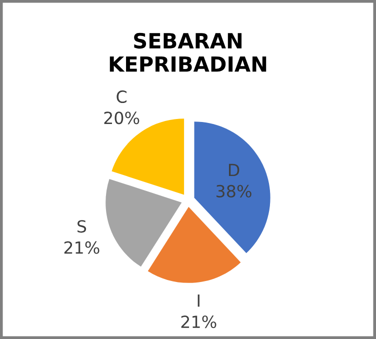 This screenshot has height=339, width=376. I want to click on data-label: 20%, so click(122, 118).